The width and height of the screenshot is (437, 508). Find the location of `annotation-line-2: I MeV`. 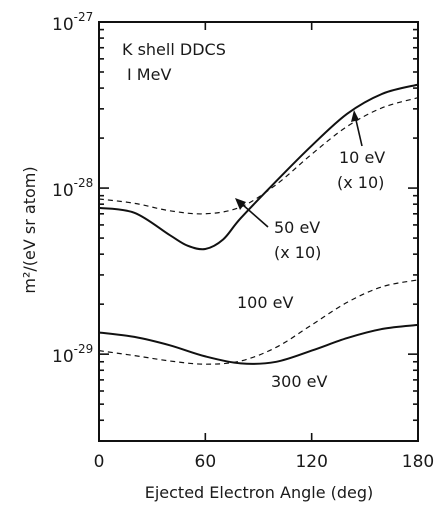

annotation-line-2: I MeV is located at coordinates (149, 74).